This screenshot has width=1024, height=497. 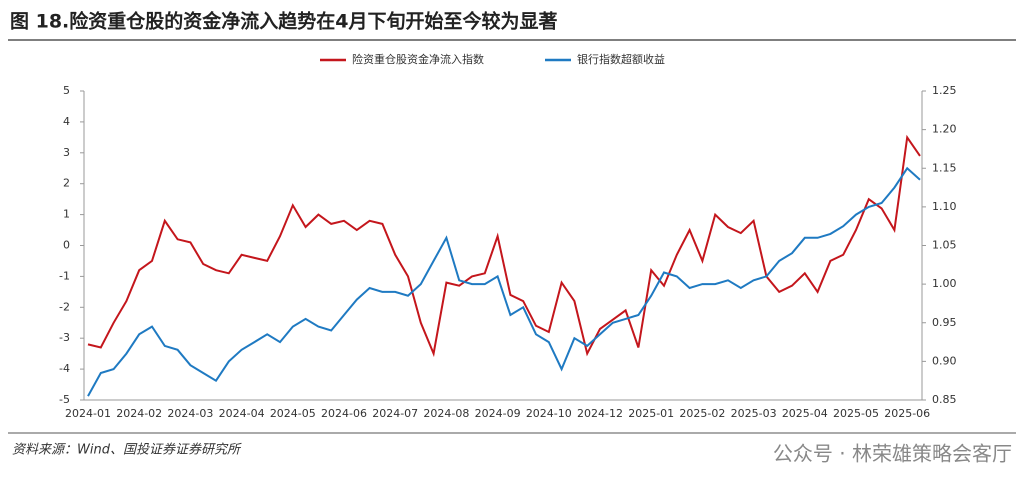 I want to click on x-tick-label: 2024-05, so click(x=293, y=413).